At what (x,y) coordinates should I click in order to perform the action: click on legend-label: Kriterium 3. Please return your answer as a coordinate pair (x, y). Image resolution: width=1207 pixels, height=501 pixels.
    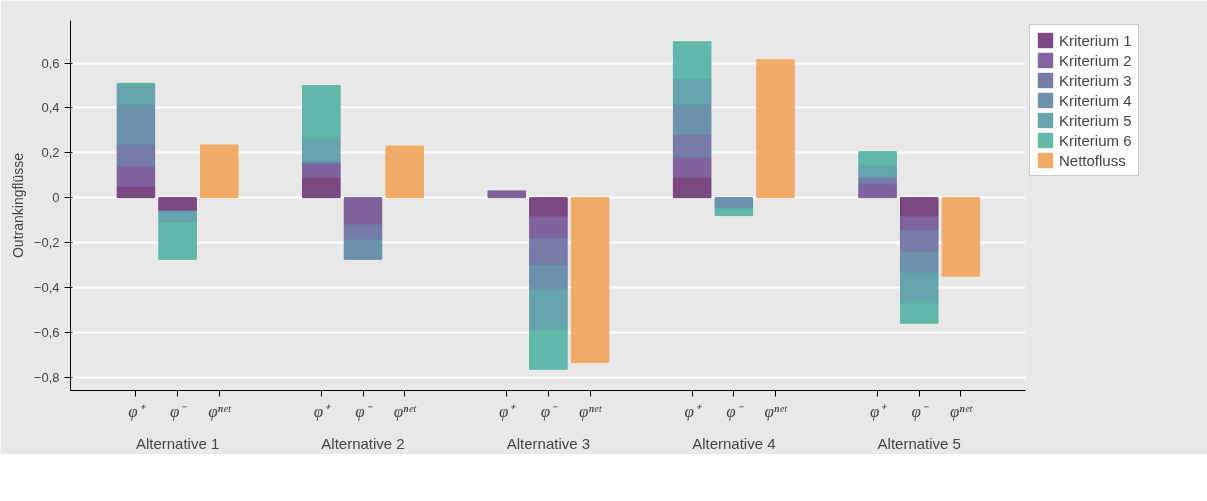
    Looking at the image, I should click on (1095, 80).